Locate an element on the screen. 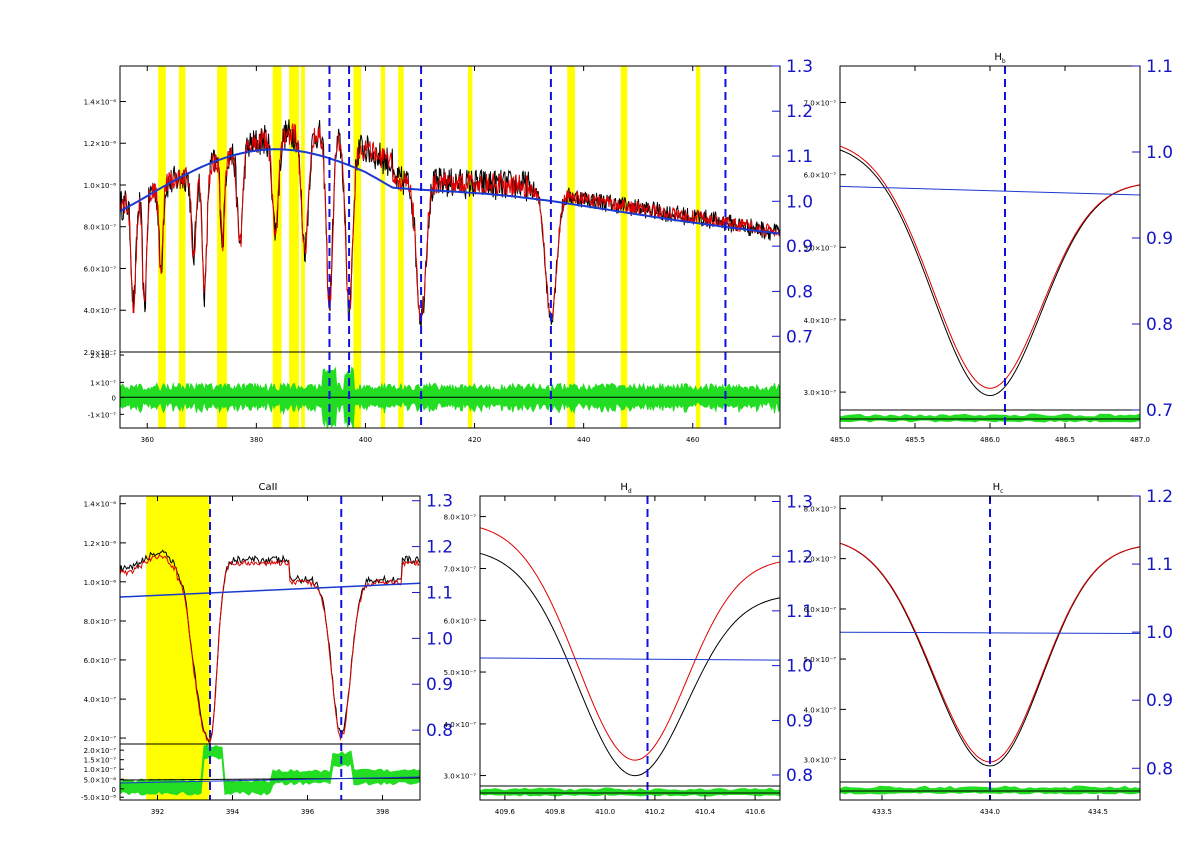 The height and width of the screenshot is (860, 1200). x-tick-label: 392 is located at coordinates (157, 812).